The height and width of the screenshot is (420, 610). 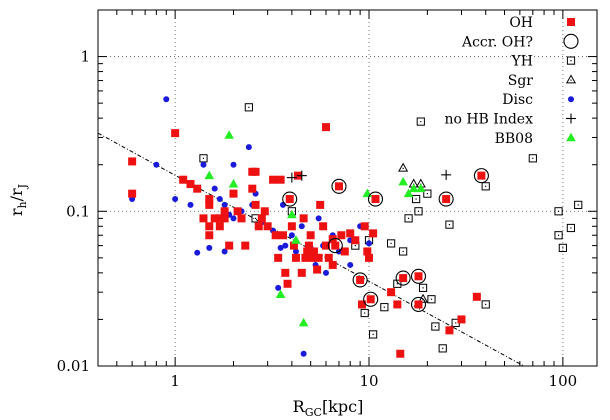 What do you see at coordinates (571, 22) in the screenshot?
I see `legend-marker-oh` at bounding box center [571, 22].